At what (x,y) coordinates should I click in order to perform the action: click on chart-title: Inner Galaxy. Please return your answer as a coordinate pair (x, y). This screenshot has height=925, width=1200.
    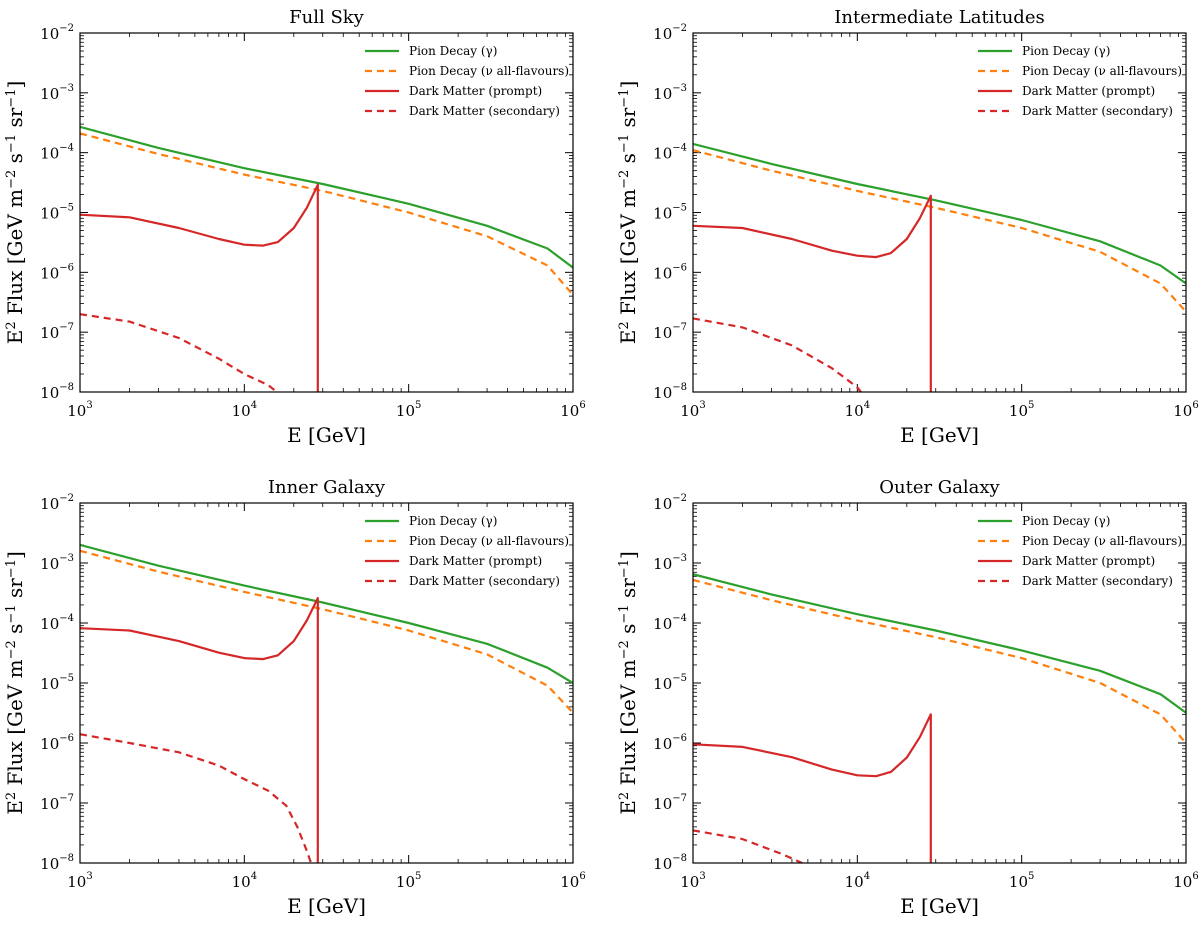
    Looking at the image, I should click on (327, 487).